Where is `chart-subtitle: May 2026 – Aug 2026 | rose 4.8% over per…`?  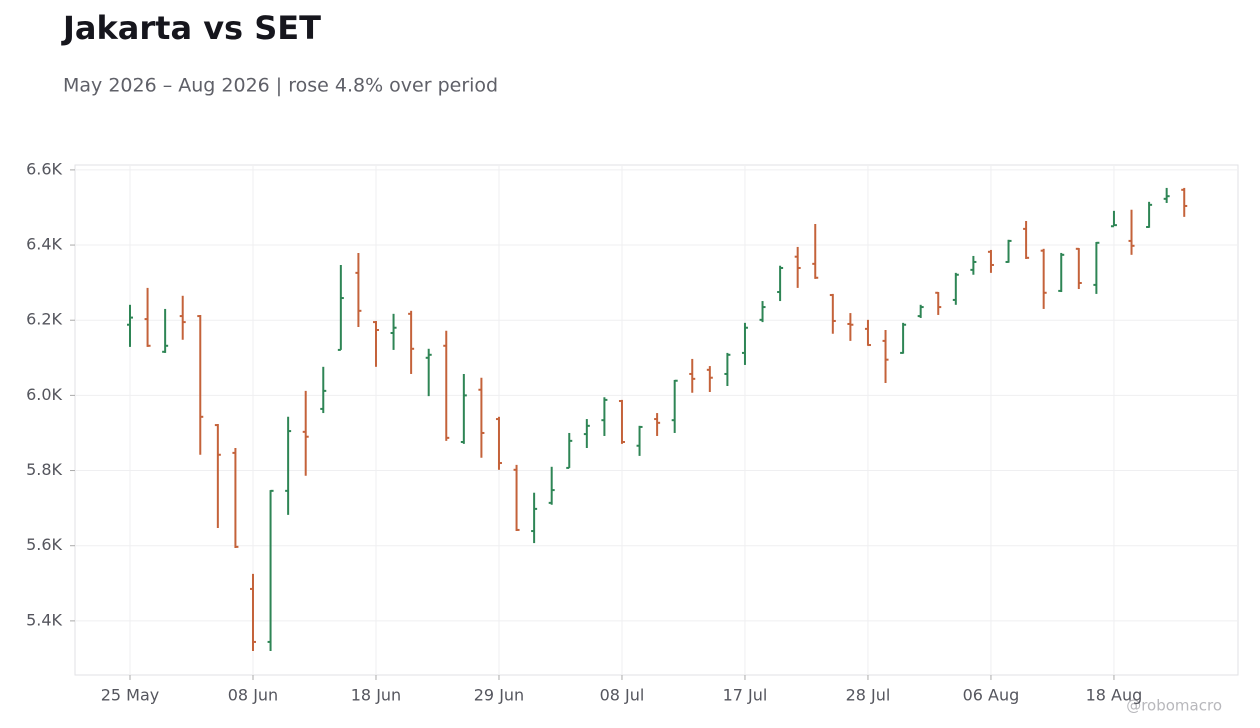
chart-subtitle: May 2026 – Aug 2026 | rose 4.8% over per… is located at coordinates (280, 86).